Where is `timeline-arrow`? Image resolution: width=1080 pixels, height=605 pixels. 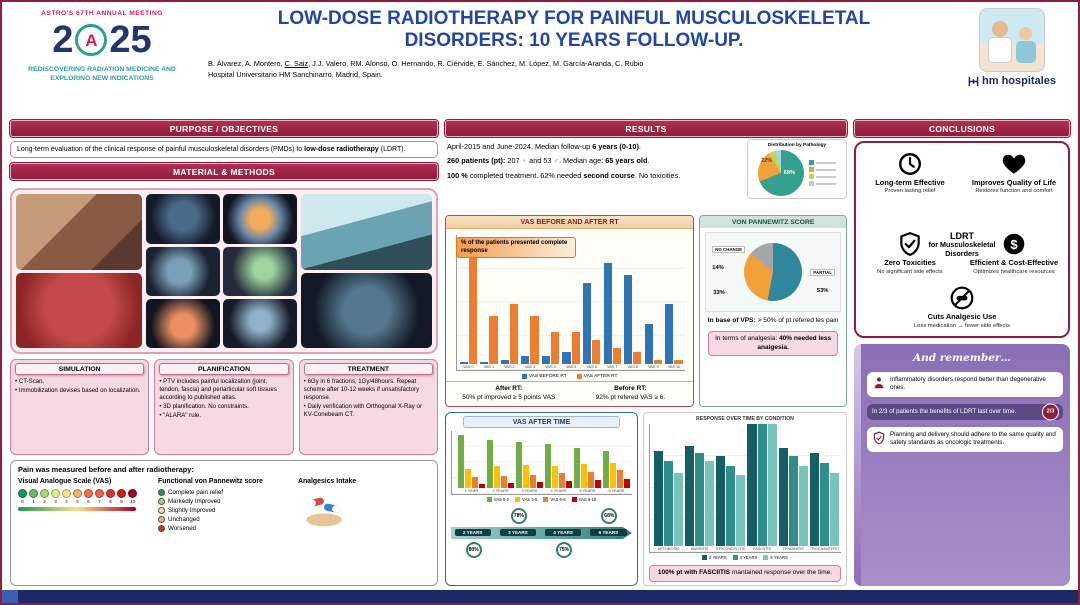
timeline-arrow is located at coordinates (541, 533).